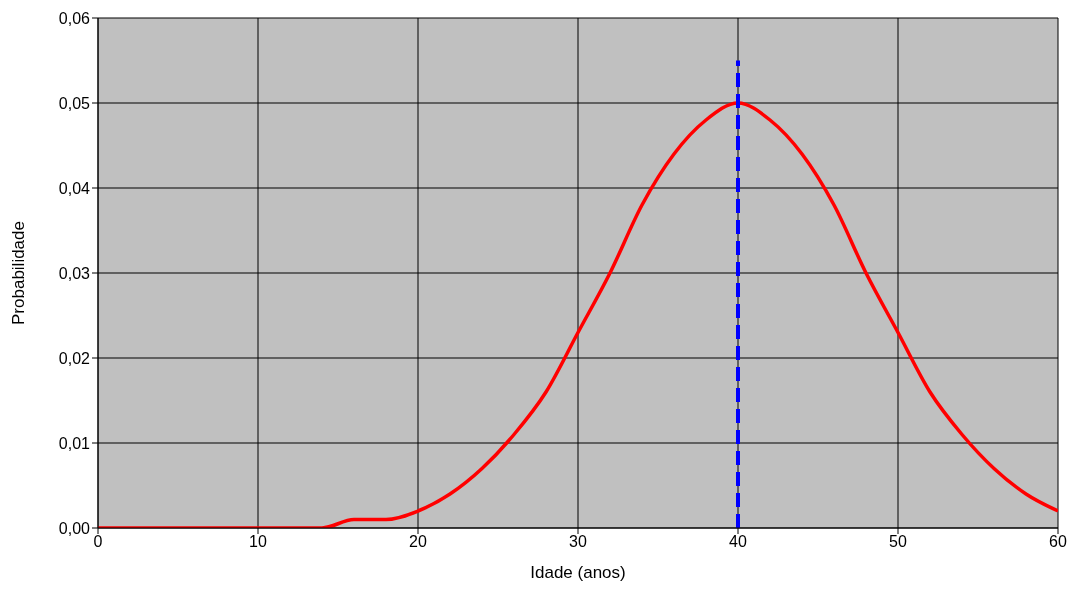  Describe the element at coordinates (74, 528) in the screenshot. I see `y-tick-label: 0,00` at that location.